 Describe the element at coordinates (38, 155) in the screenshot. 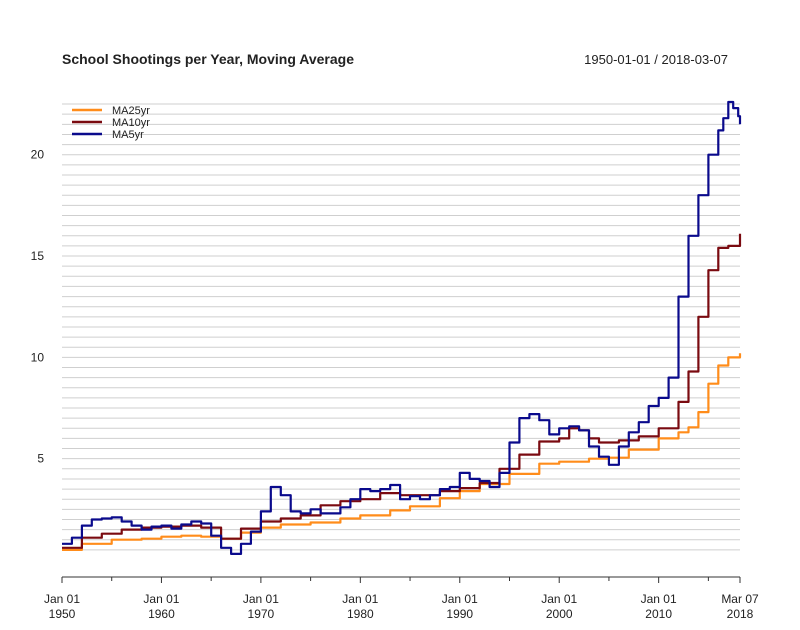

I see `y-tick-label: 20` at that location.